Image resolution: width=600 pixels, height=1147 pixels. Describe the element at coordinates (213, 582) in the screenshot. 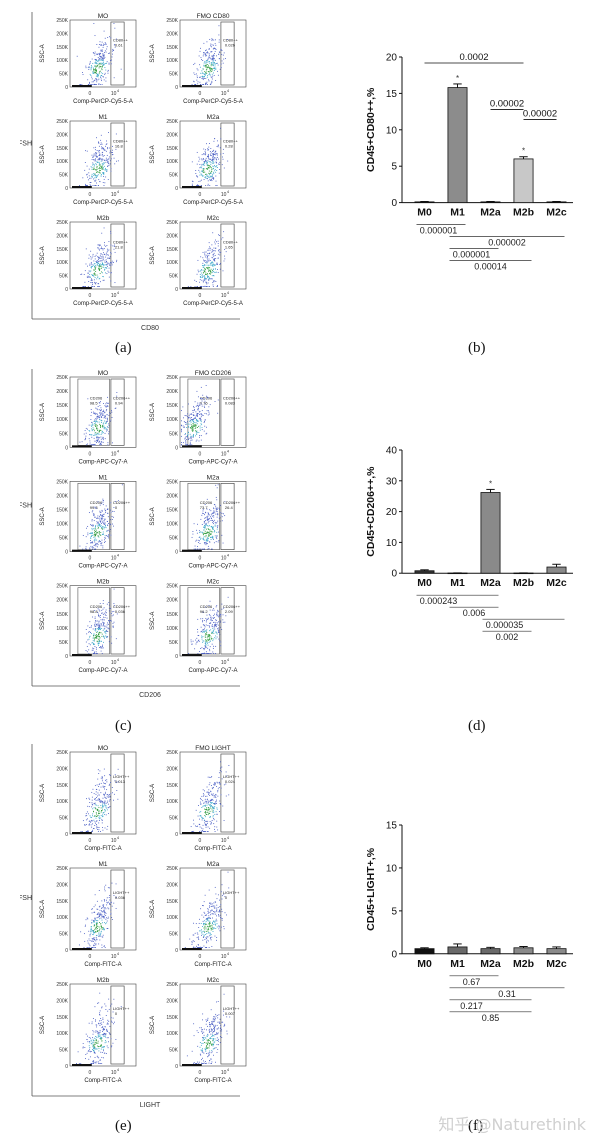

I see `flow-plot-title: M2c` at that location.